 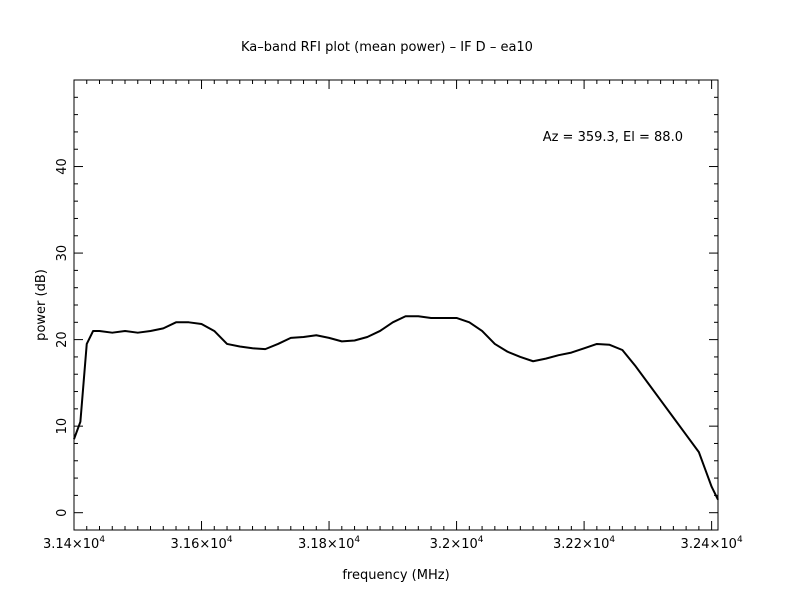 What do you see at coordinates (74, 543) in the screenshot?
I see `x-tick-label: 3.14×104` at bounding box center [74, 543].